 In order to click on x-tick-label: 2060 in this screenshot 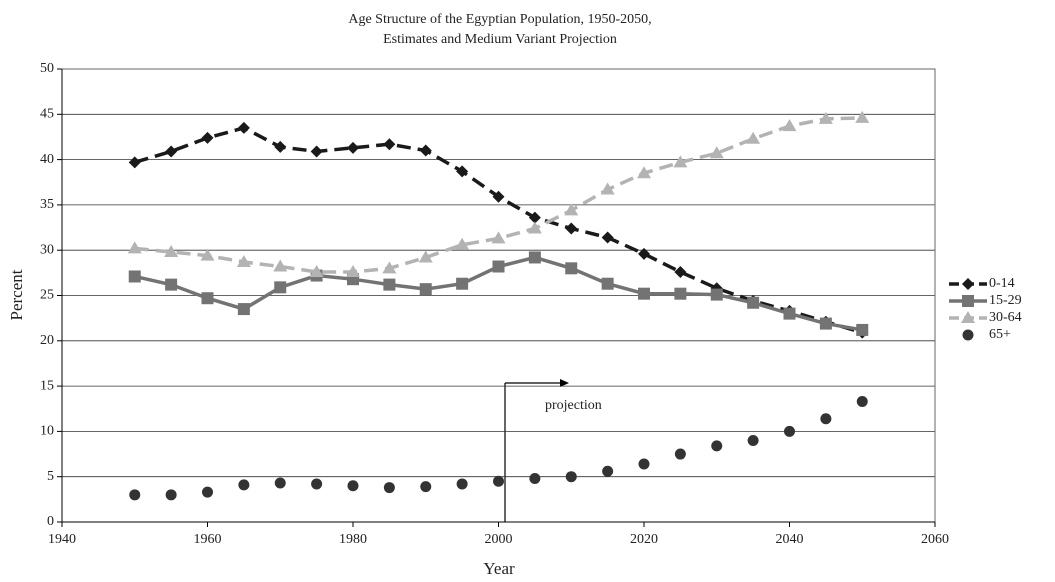, I will do `click(935, 539)`.